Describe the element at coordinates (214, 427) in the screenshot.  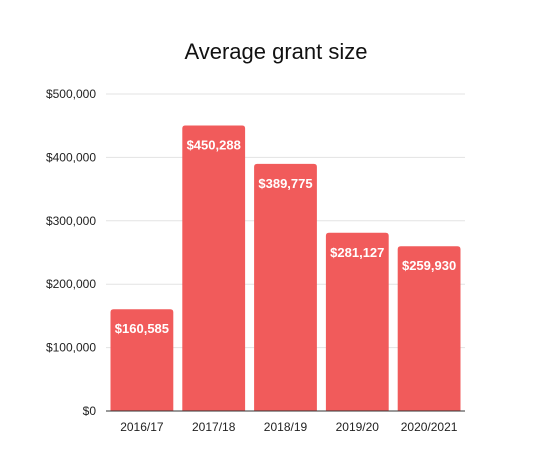
I see `x-tick-label: 2017/18` at that location.